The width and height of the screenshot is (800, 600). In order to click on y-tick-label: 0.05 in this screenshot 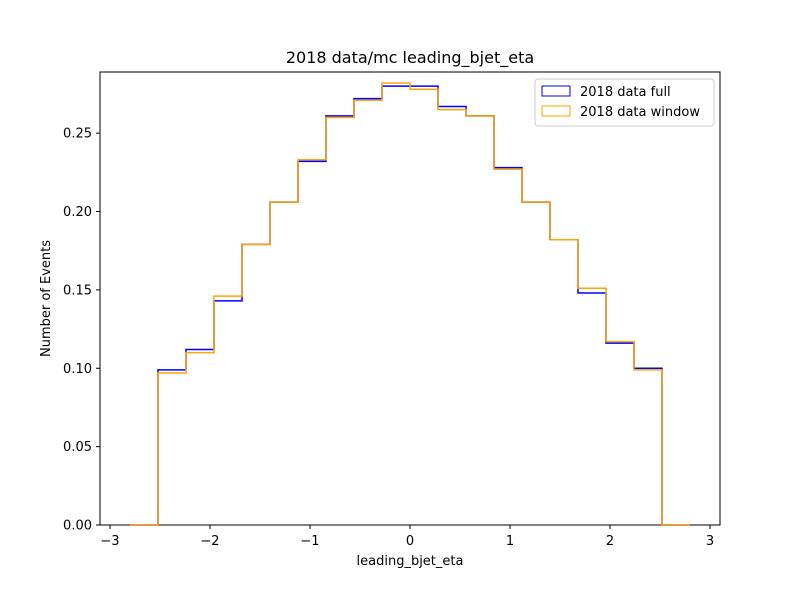, I will do `click(77, 447)`.